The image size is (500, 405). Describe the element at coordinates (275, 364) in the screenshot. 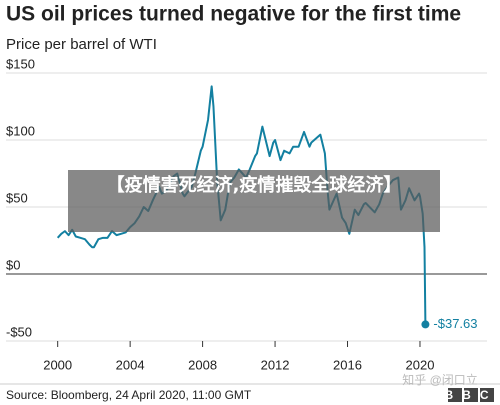

I see `x-tick-label: 2012` at that location.